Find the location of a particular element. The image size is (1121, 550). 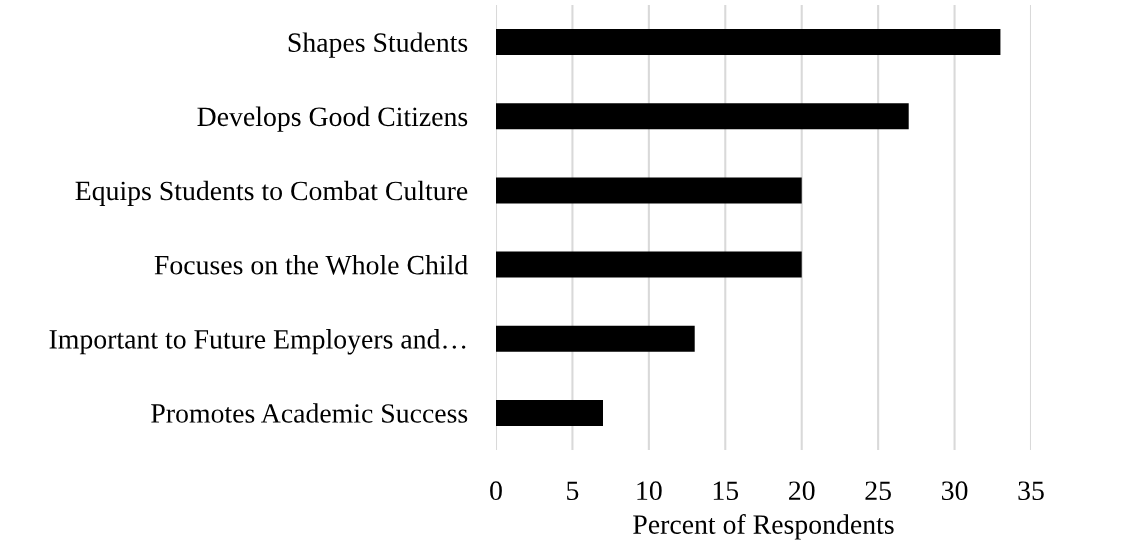

x-tick-label: 15 is located at coordinates (726, 491).